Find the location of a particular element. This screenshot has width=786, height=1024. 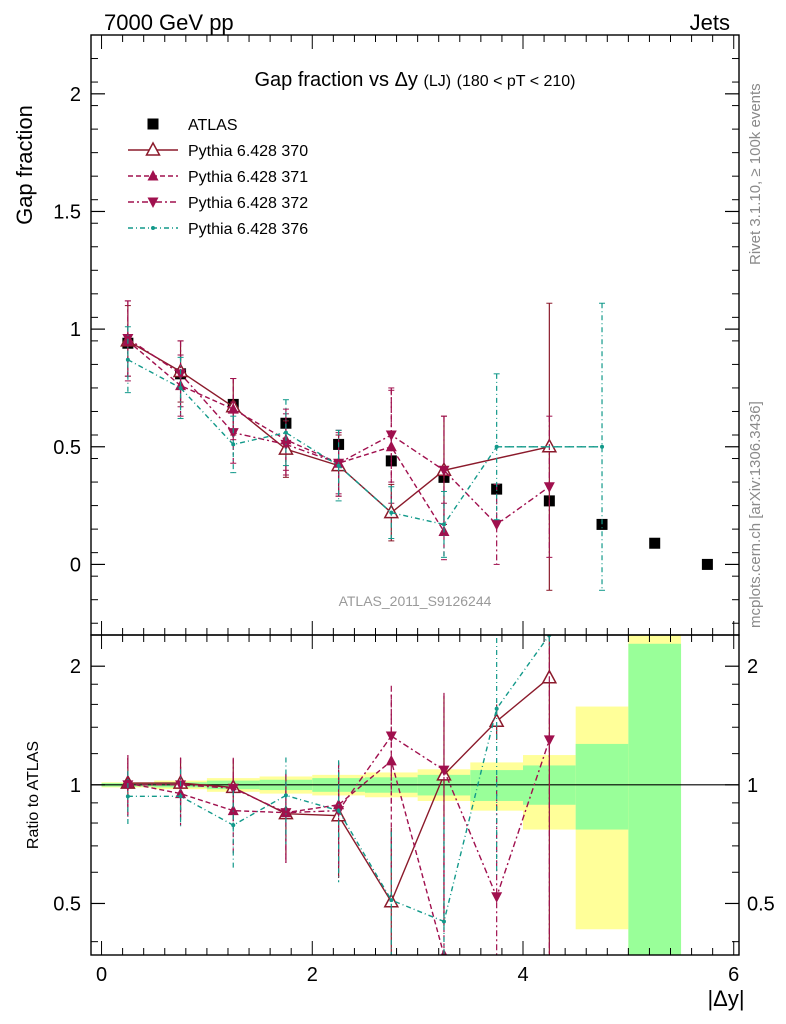

ratio-ylabel: Ratio to ATLAS is located at coordinates (33, 795).